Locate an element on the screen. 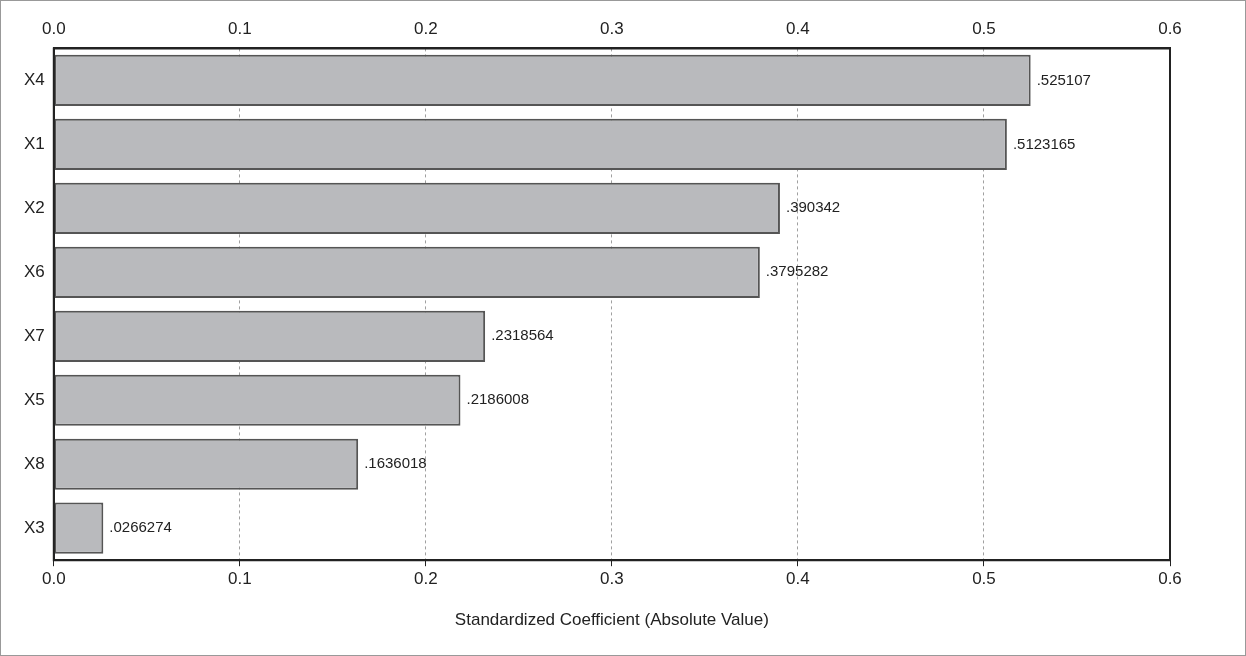 The image size is (1246, 656). x-tick-label: 0.6 is located at coordinates (1170, 28).